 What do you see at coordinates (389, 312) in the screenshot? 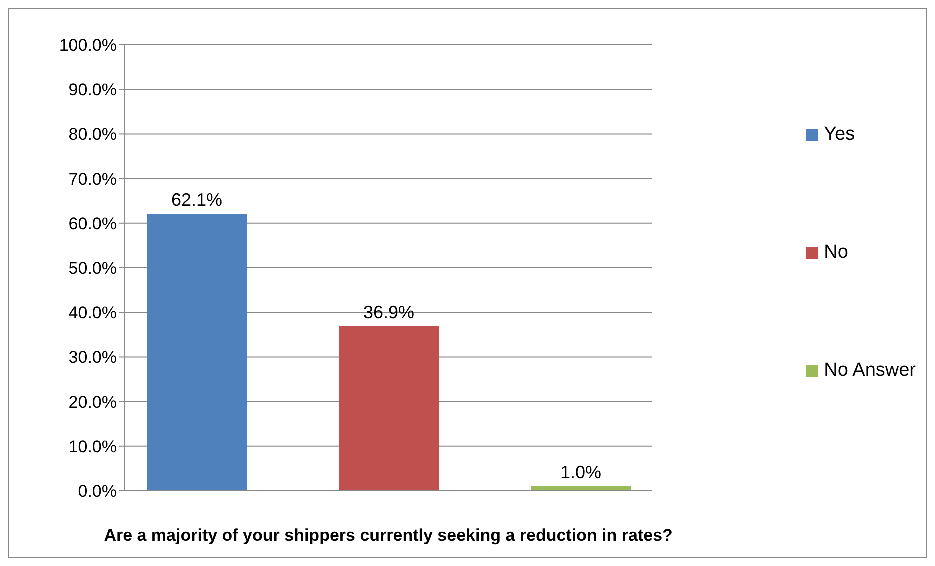
I see `data-label: 36.9%` at bounding box center [389, 312].